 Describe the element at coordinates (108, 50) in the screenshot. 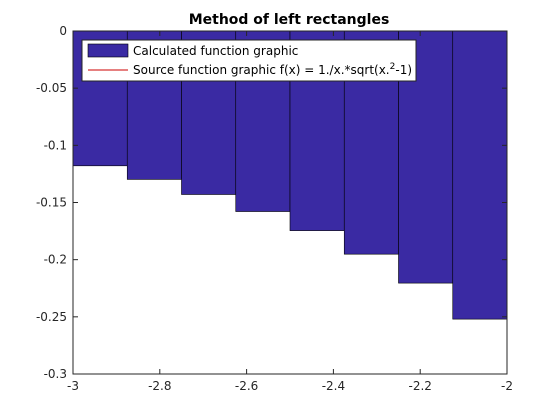

I see `legend-swatch-bars` at that location.